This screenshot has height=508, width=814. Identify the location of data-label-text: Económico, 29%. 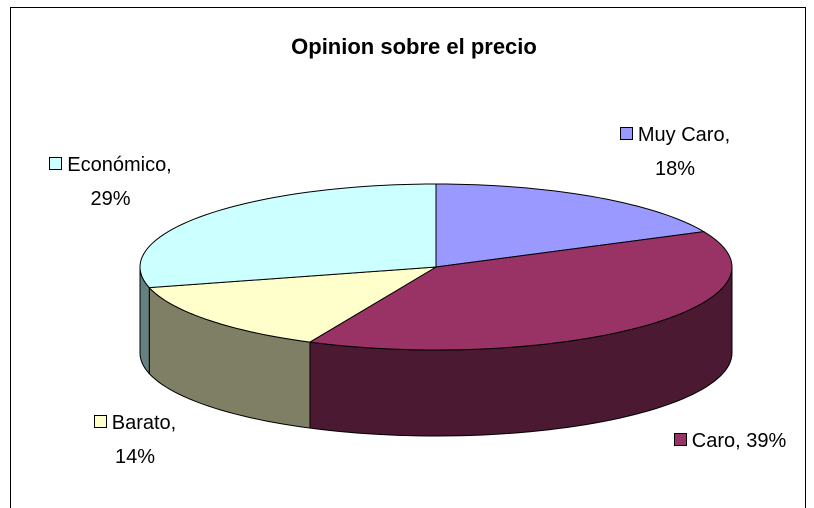
(119, 182).